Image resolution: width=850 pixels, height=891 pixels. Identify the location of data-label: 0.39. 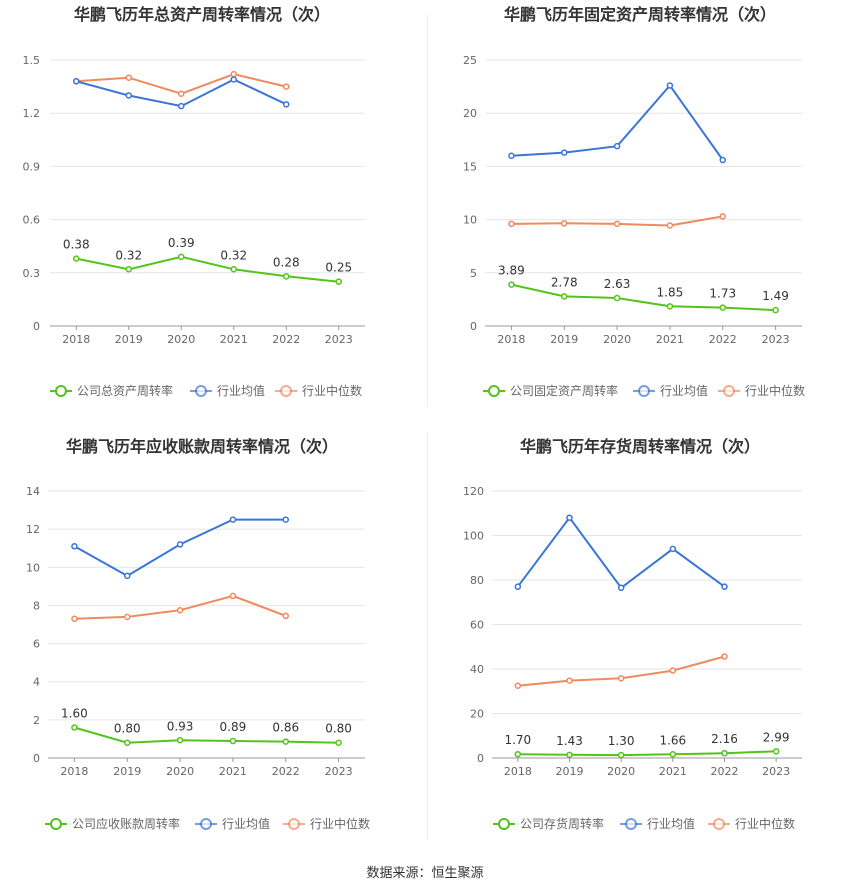
(181, 243).